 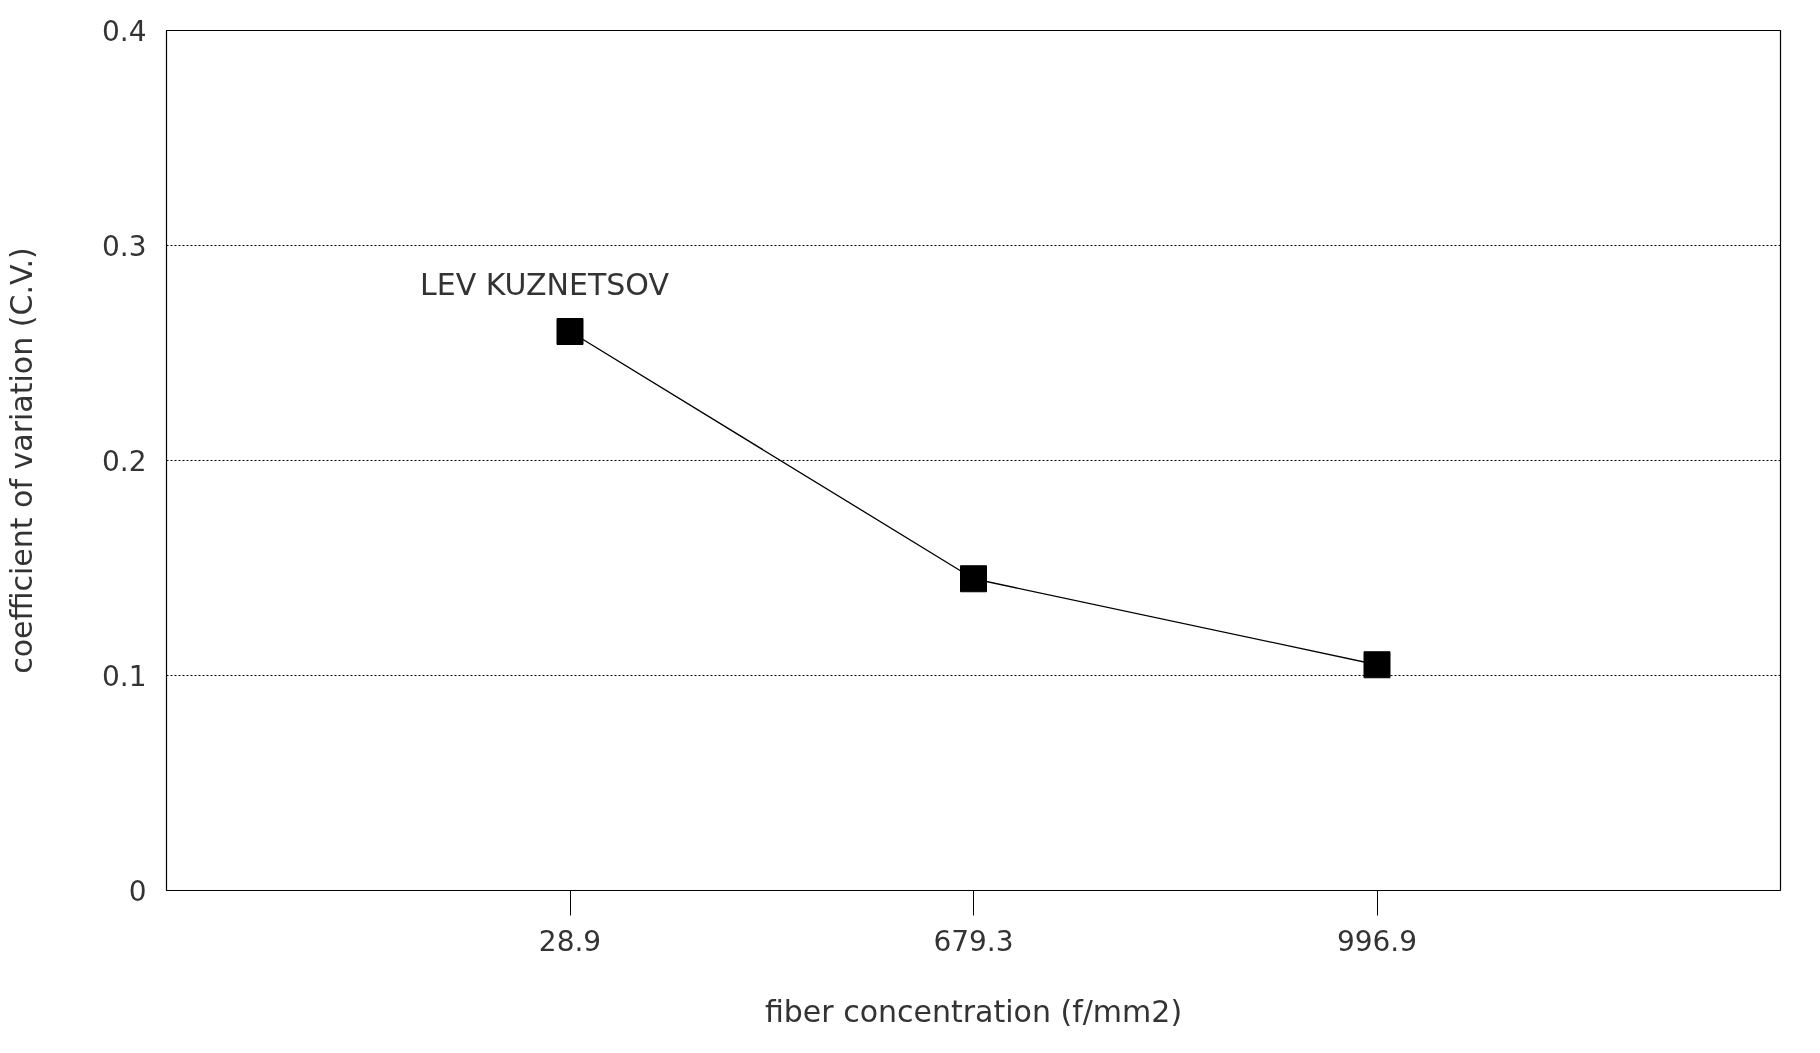 I want to click on y-tick-label: 0.1, so click(x=124, y=676).